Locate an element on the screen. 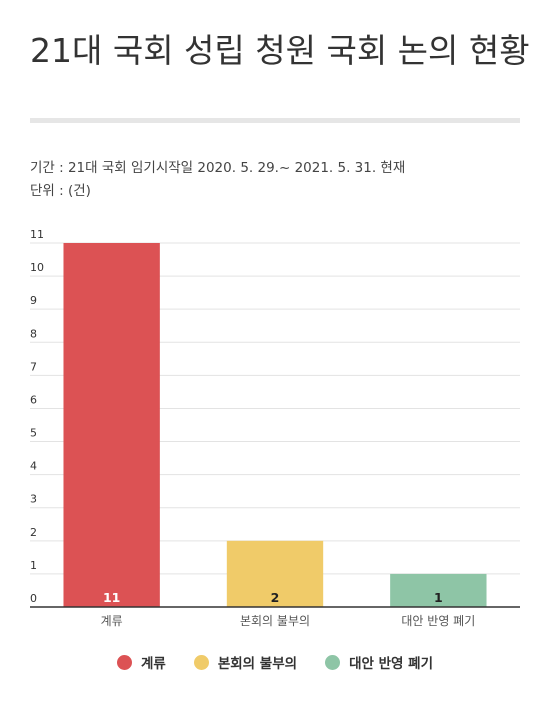 Image resolution: width=550 pixels, height=704 pixels. data-label-1: 2 is located at coordinates (275, 597).